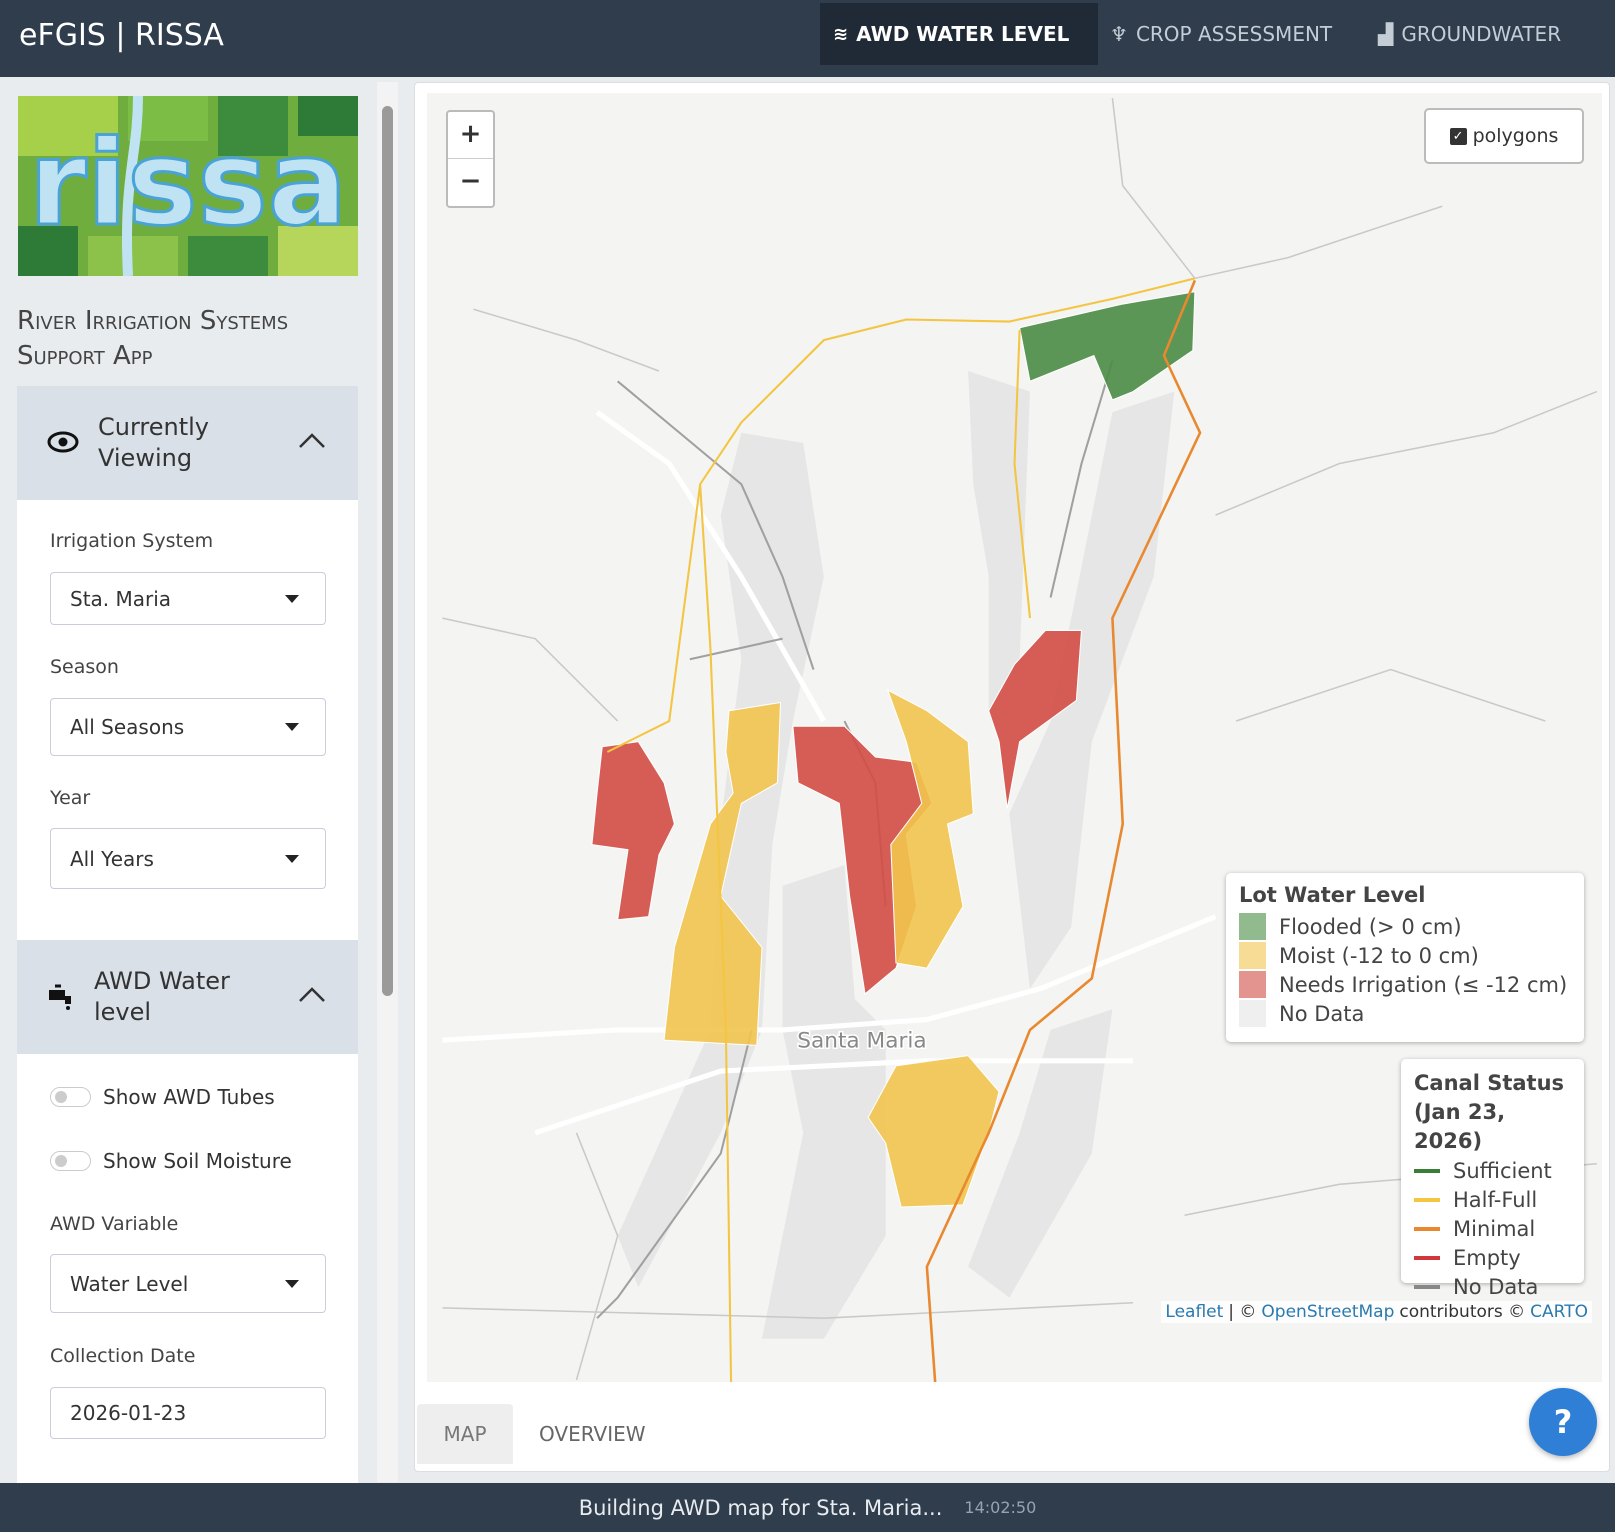 The width and height of the screenshot is (1615, 1532). What do you see at coordinates (70, 798) in the screenshot?
I see `field-label: Year` at bounding box center [70, 798].